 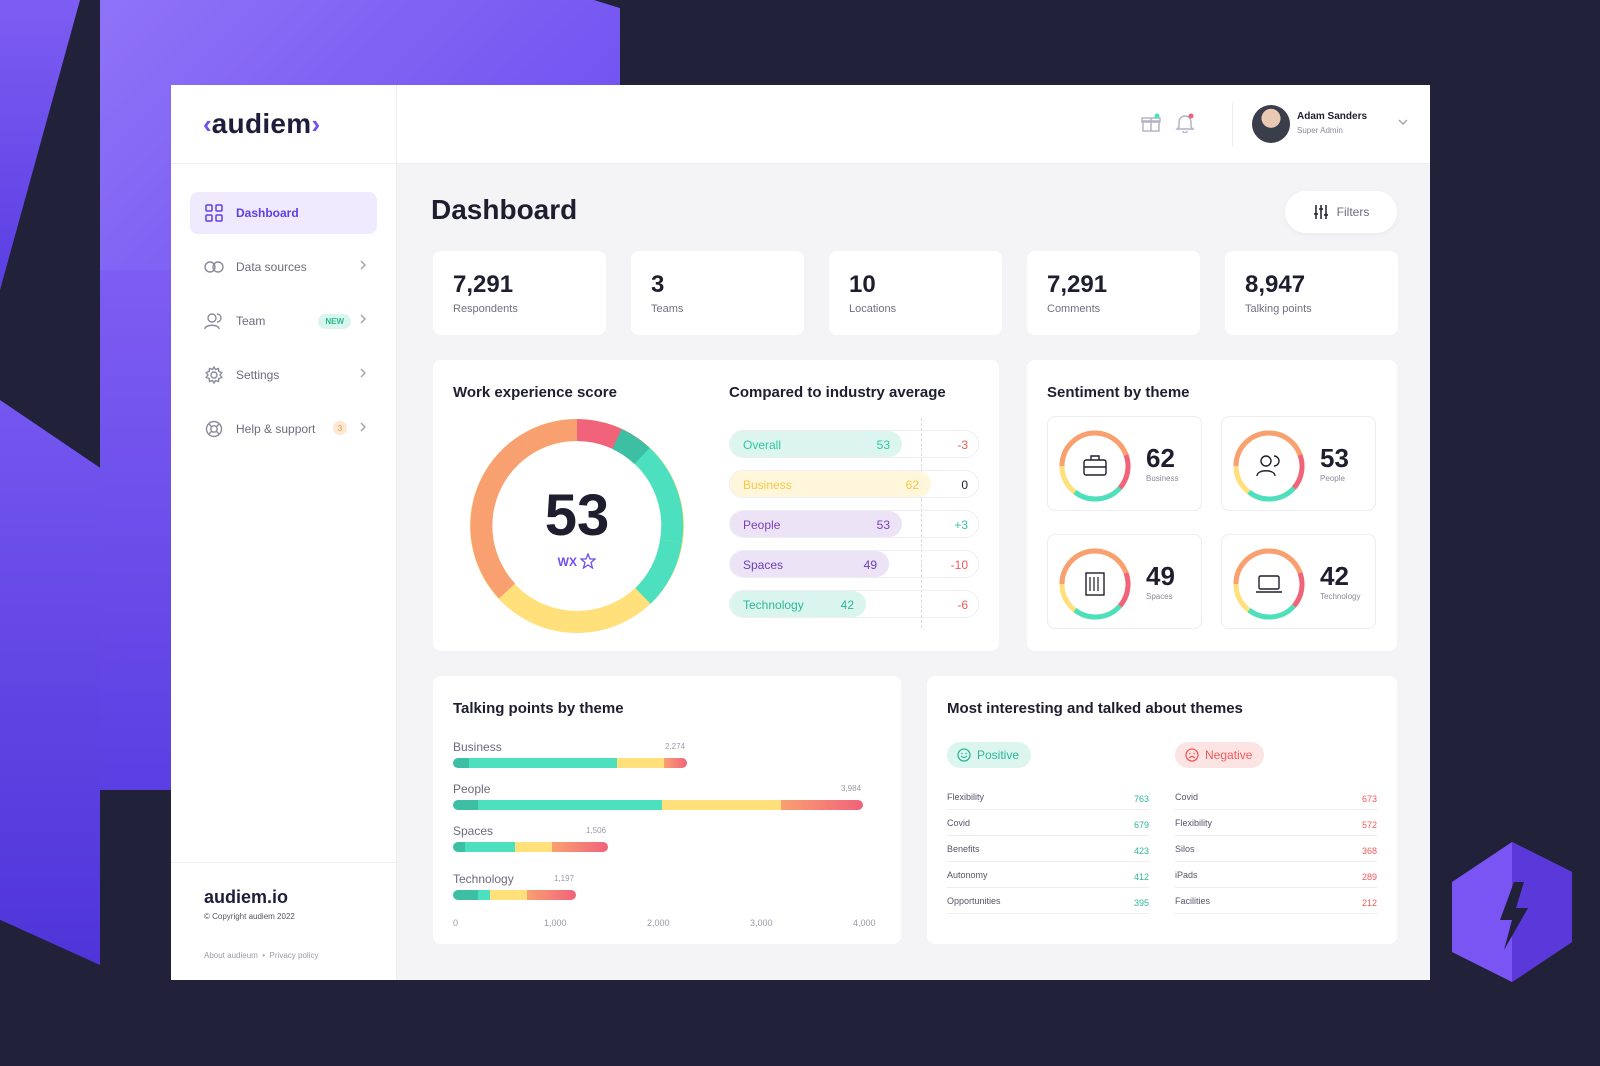 I want to click on sentiment-people: 53 People, so click(x=1298, y=463).